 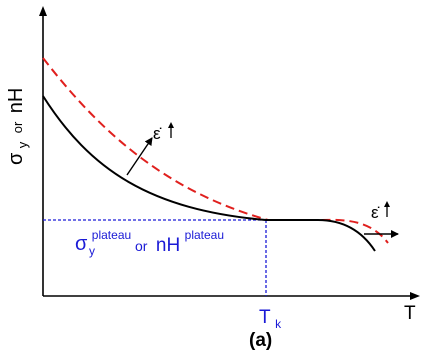 I want to click on y-axis-arrowhead, so click(x=43, y=11).